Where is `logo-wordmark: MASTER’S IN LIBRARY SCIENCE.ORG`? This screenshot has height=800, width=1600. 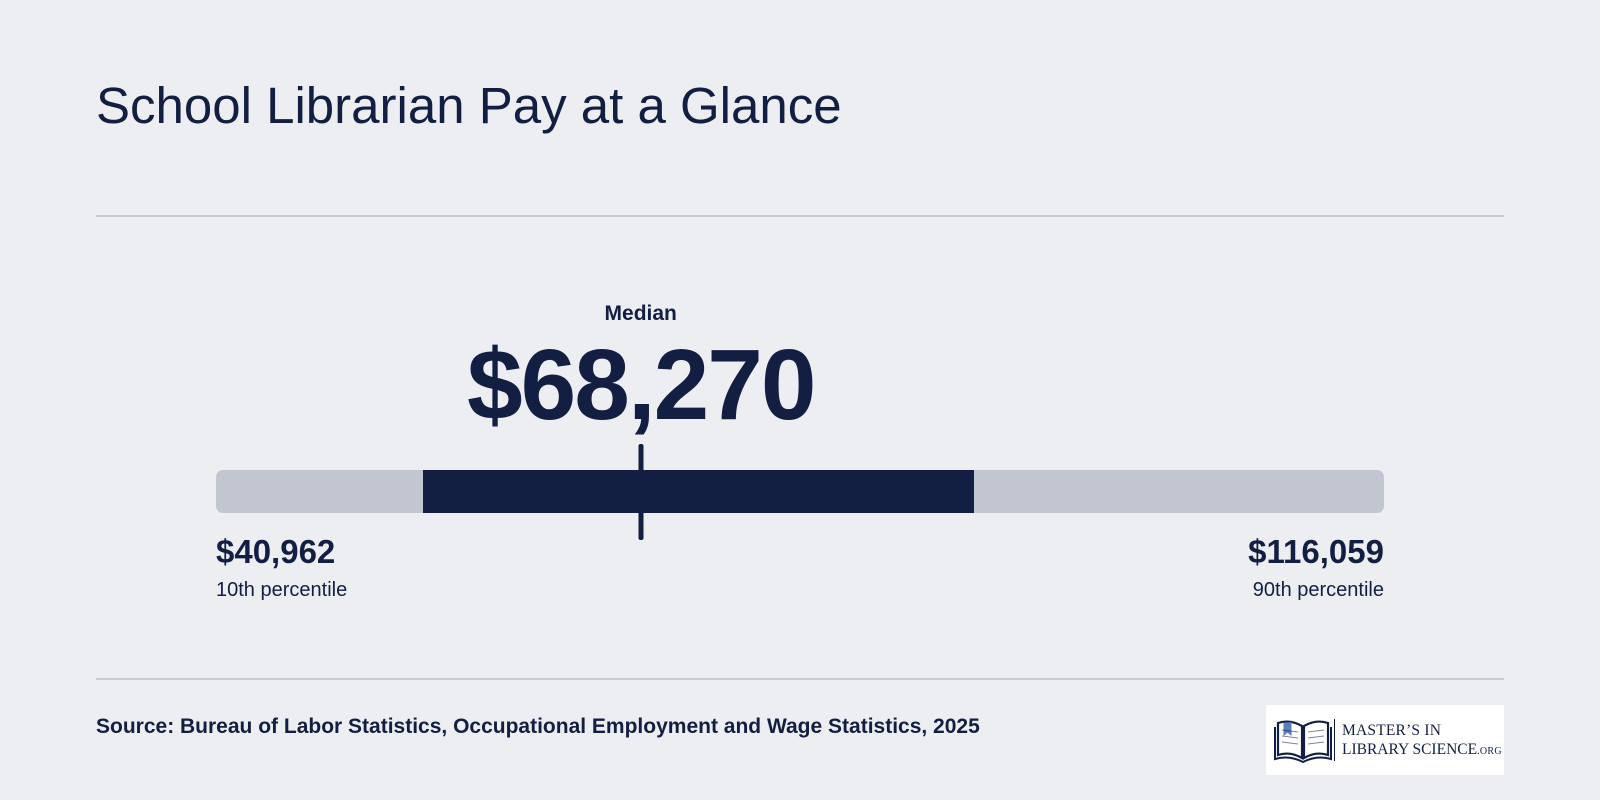
logo-wordmark: MASTER’S IN LIBRARY SCIENCE.ORG is located at coordinates (1422, 741).